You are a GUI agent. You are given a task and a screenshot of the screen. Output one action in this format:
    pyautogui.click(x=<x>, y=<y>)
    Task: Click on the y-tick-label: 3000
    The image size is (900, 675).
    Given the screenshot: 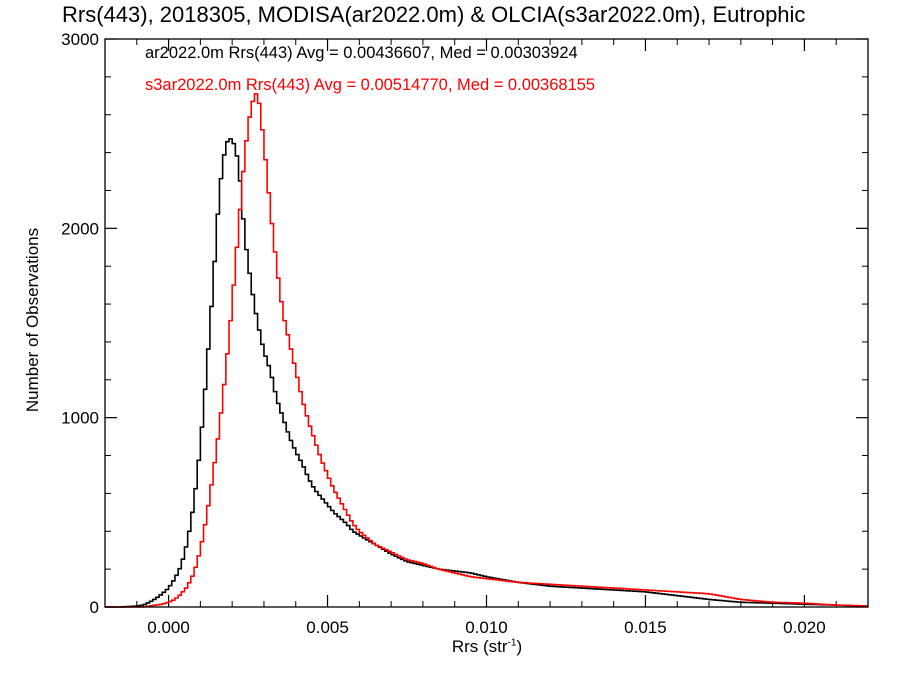 What is the action you would take?
    pyautogui.click(x=80, y=39)
    